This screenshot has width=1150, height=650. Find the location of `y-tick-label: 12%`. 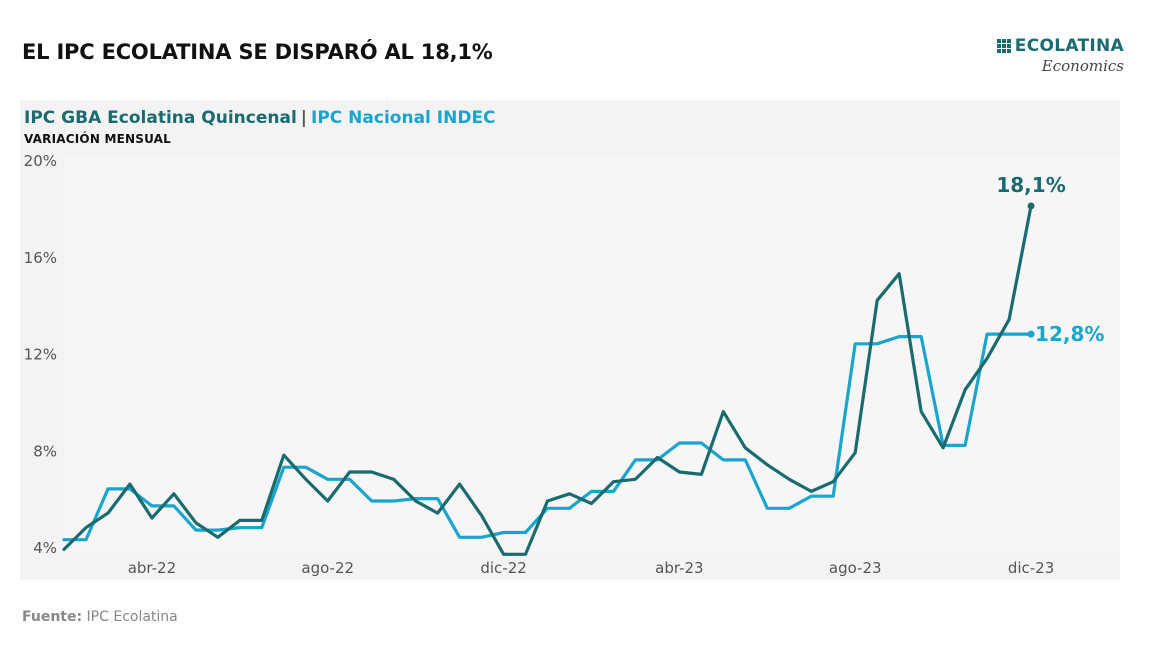

y-tick-label: 12% is located at coordinates (40, 355).